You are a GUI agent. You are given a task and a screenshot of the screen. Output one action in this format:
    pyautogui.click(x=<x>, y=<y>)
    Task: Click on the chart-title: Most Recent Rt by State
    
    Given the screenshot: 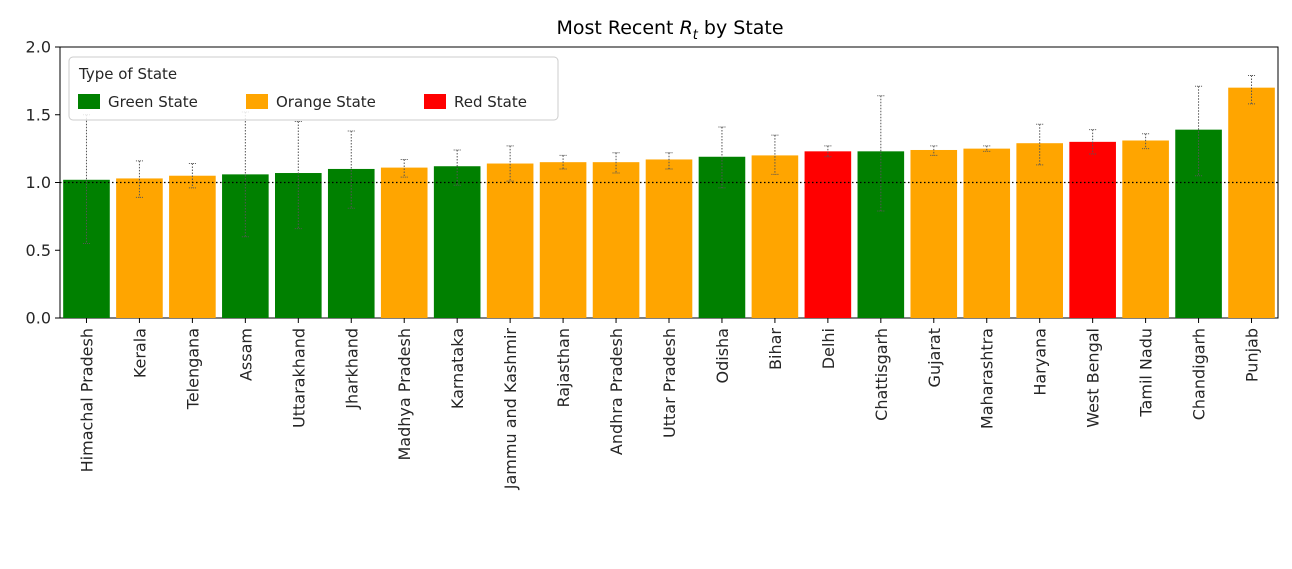 What is the action you would take?
    pyautogui.click(x=669, y=30)
    